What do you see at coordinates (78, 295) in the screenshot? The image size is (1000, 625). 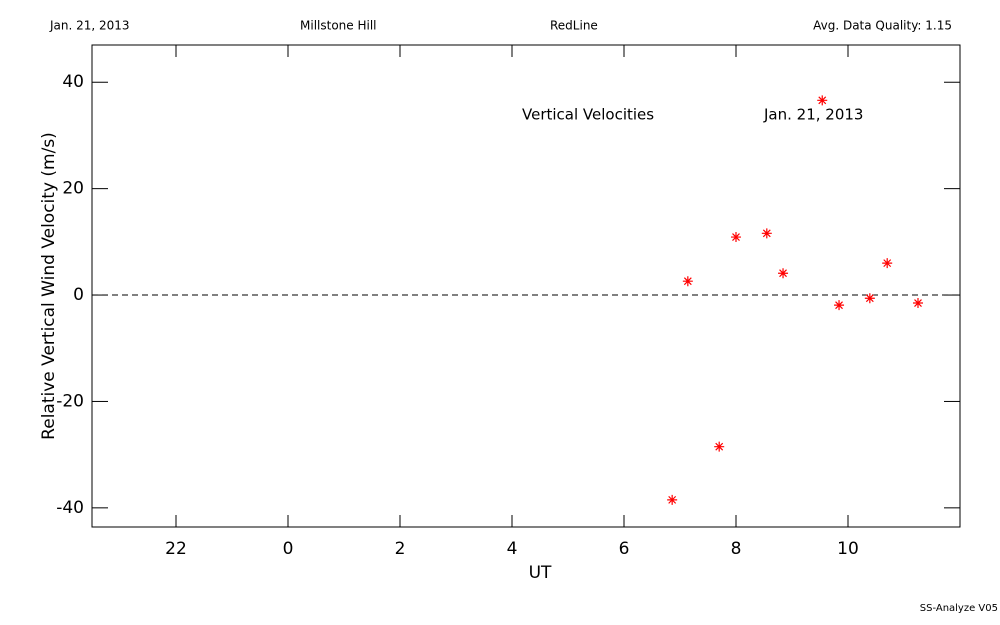 I see `y-tick-label: 0` at bounding box center [78, 295].